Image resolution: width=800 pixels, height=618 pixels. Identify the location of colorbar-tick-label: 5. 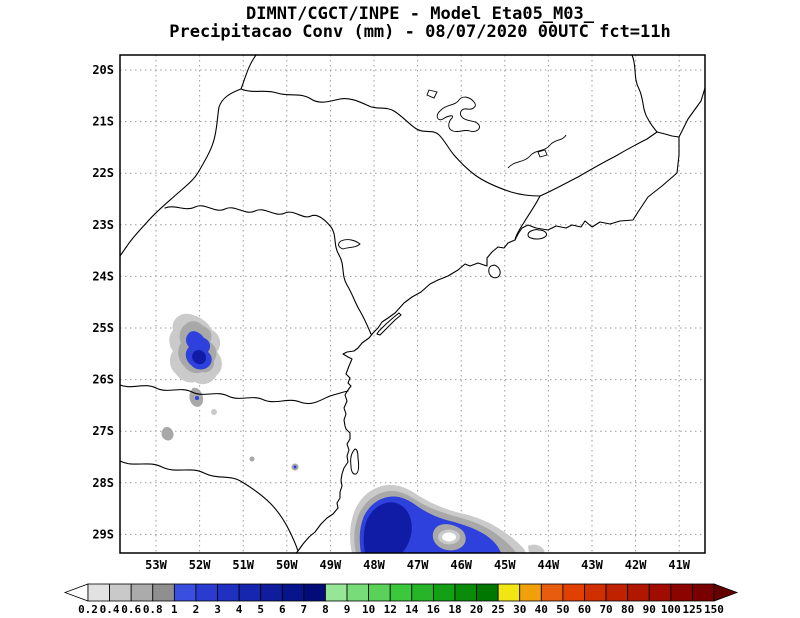
(260, 609).